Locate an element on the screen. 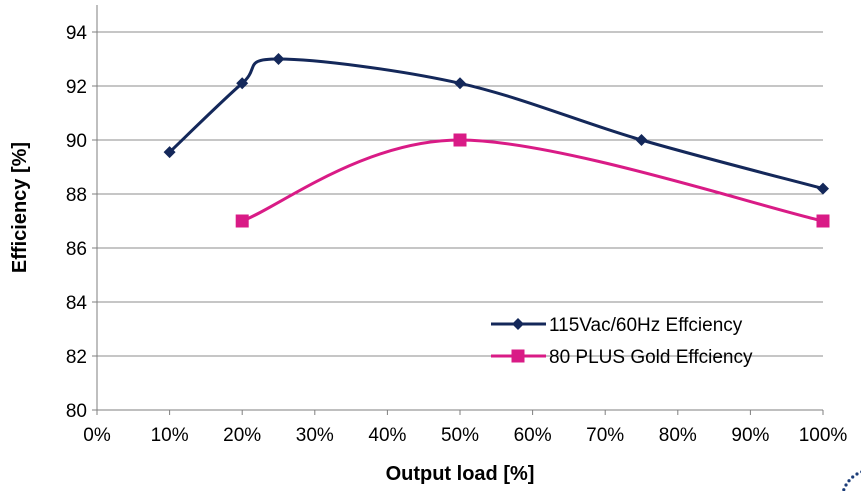 The width and height of the screenshot is (861, 491). x-tick-label: 0% is located at coordinates (97, 435).